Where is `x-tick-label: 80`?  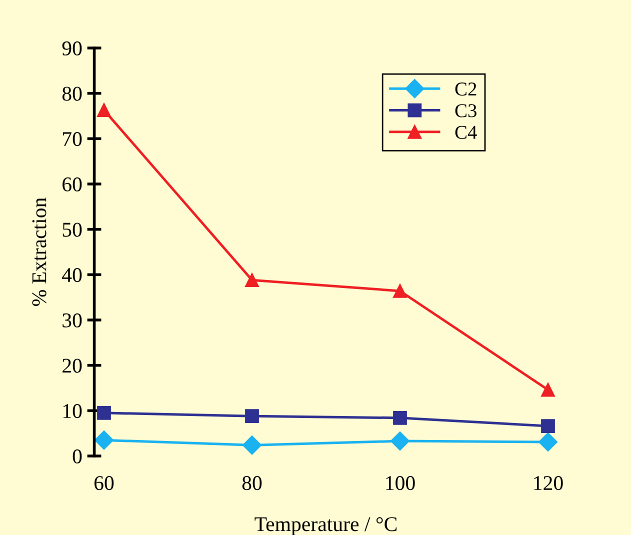
x-tick-label: 80 is located at coordinates (252, 483).